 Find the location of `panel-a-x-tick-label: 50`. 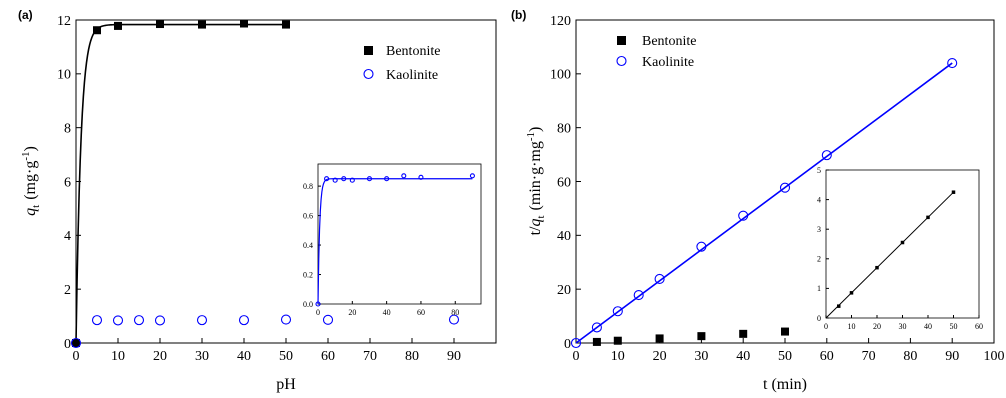

panel-a-x-tick-label: 50 is located at coordinates (286, 356).